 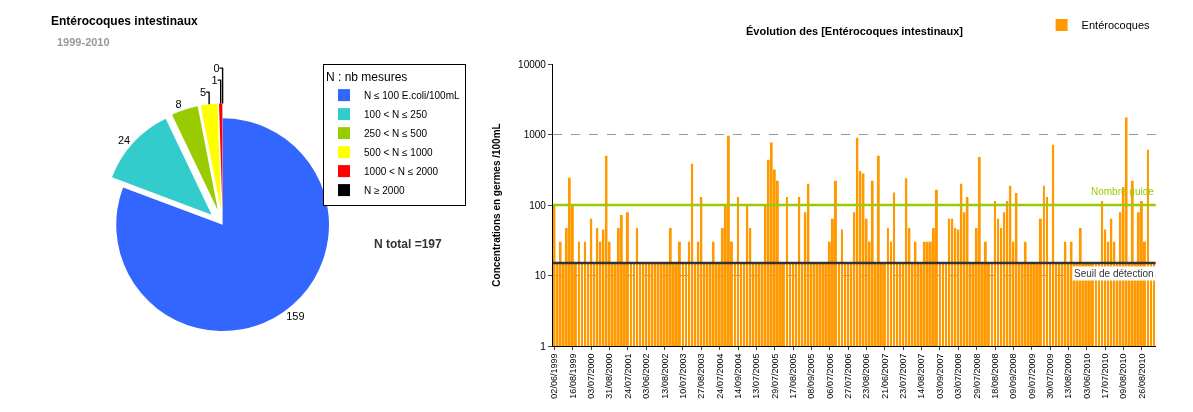 I want to click on x-tick-label: 21/06/2007, so click(x=884, y=376).